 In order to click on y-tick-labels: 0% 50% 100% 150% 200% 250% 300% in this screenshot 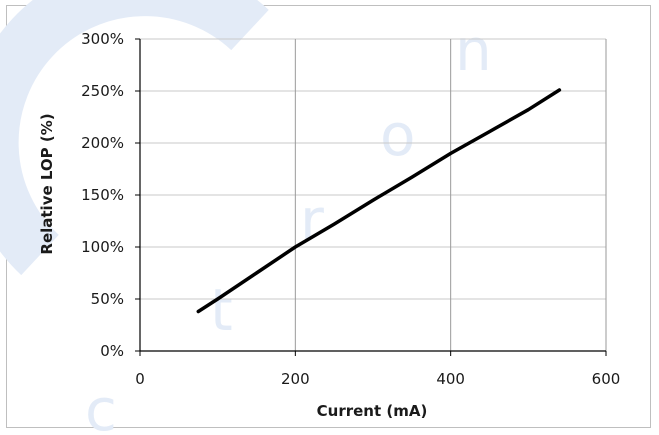, I will do `click(102, 195)`.